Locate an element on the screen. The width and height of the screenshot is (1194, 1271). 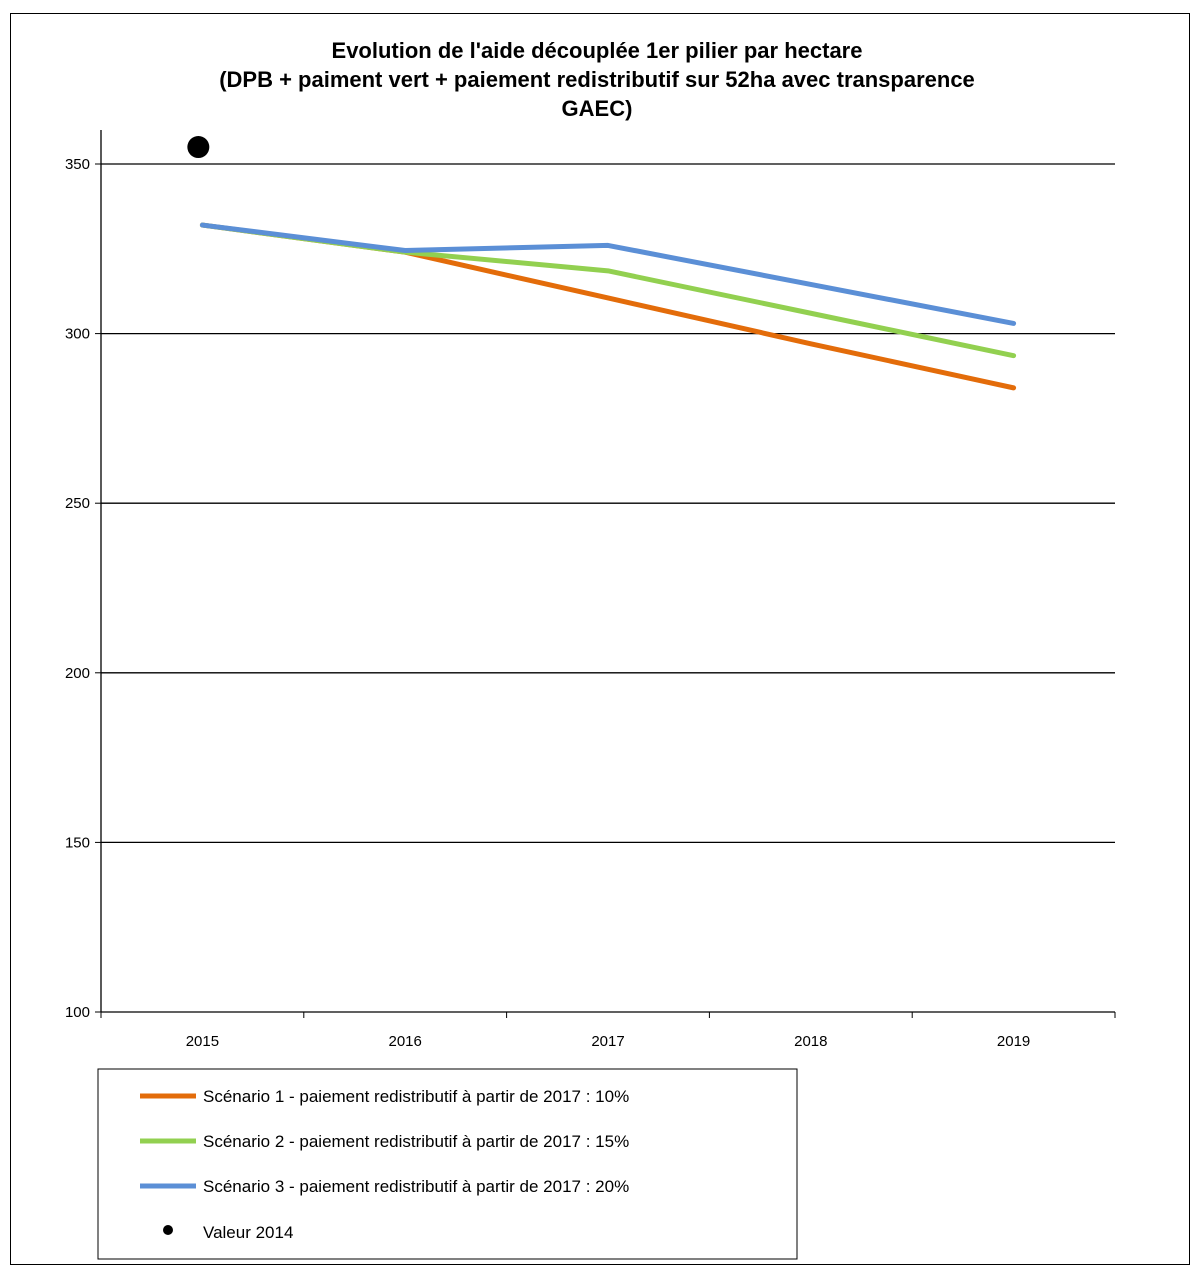
x-tick-label: 2019 is located at coordinates (1013, 1041).